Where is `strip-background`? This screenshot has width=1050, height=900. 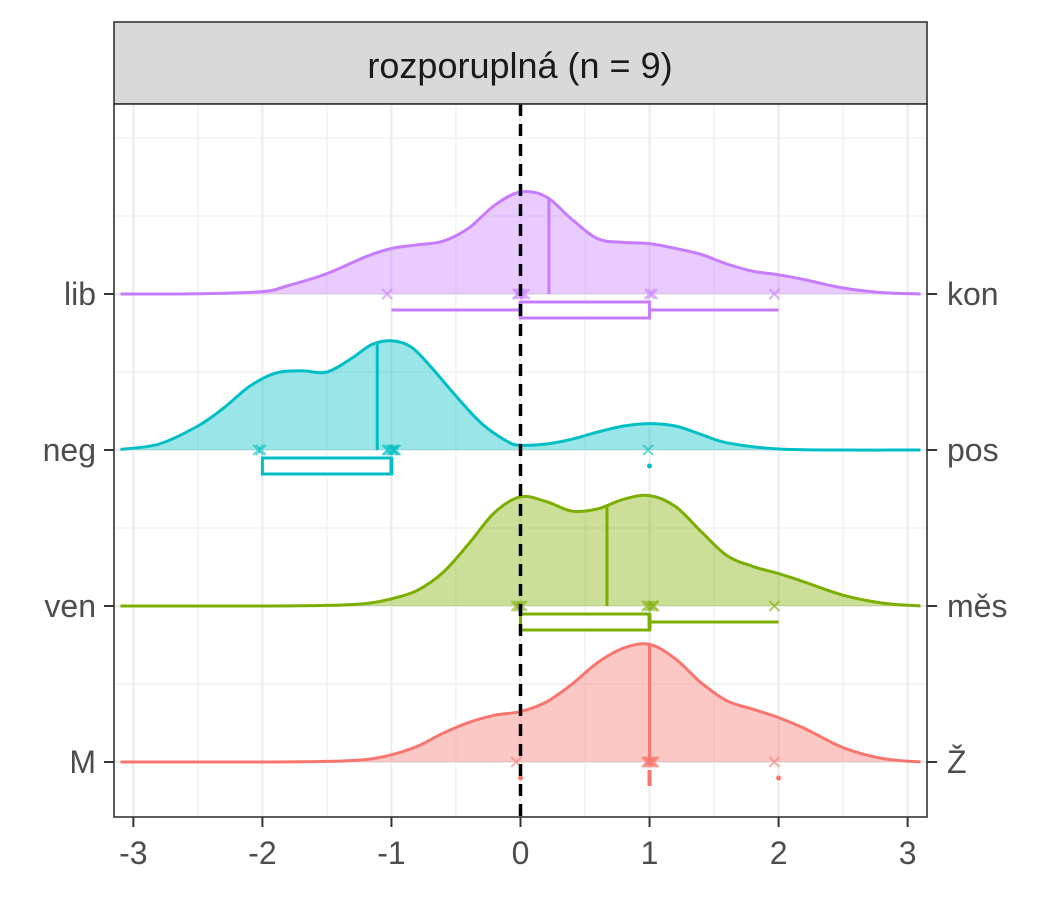
strip-background is located at coordinates (520, 63).